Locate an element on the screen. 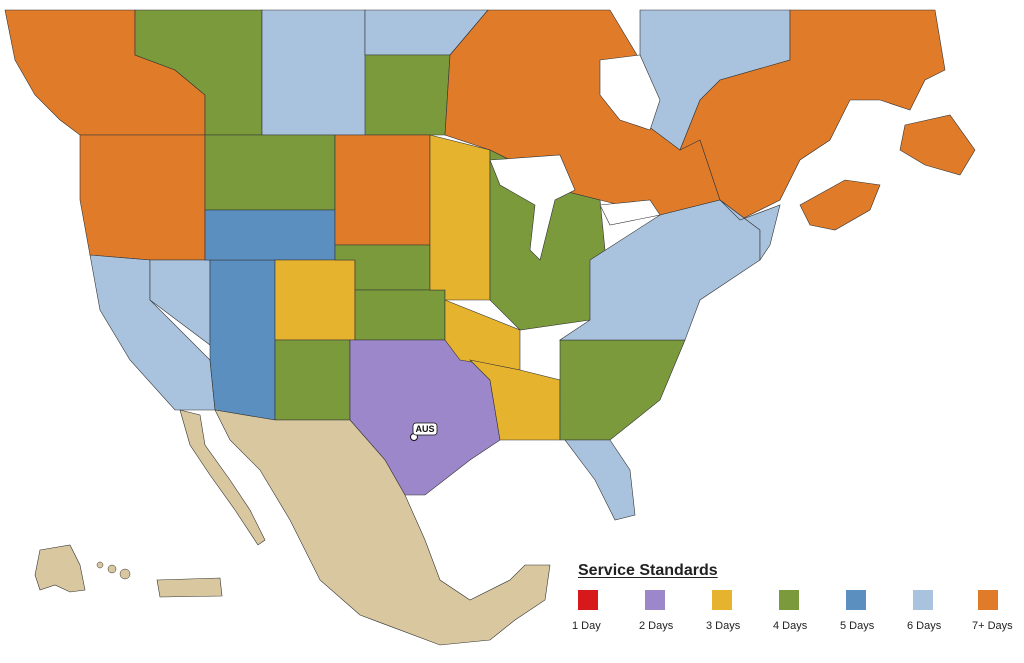 The image size is (1024, 663). canada-maritimes-orange is located at coordinates (840, 205).